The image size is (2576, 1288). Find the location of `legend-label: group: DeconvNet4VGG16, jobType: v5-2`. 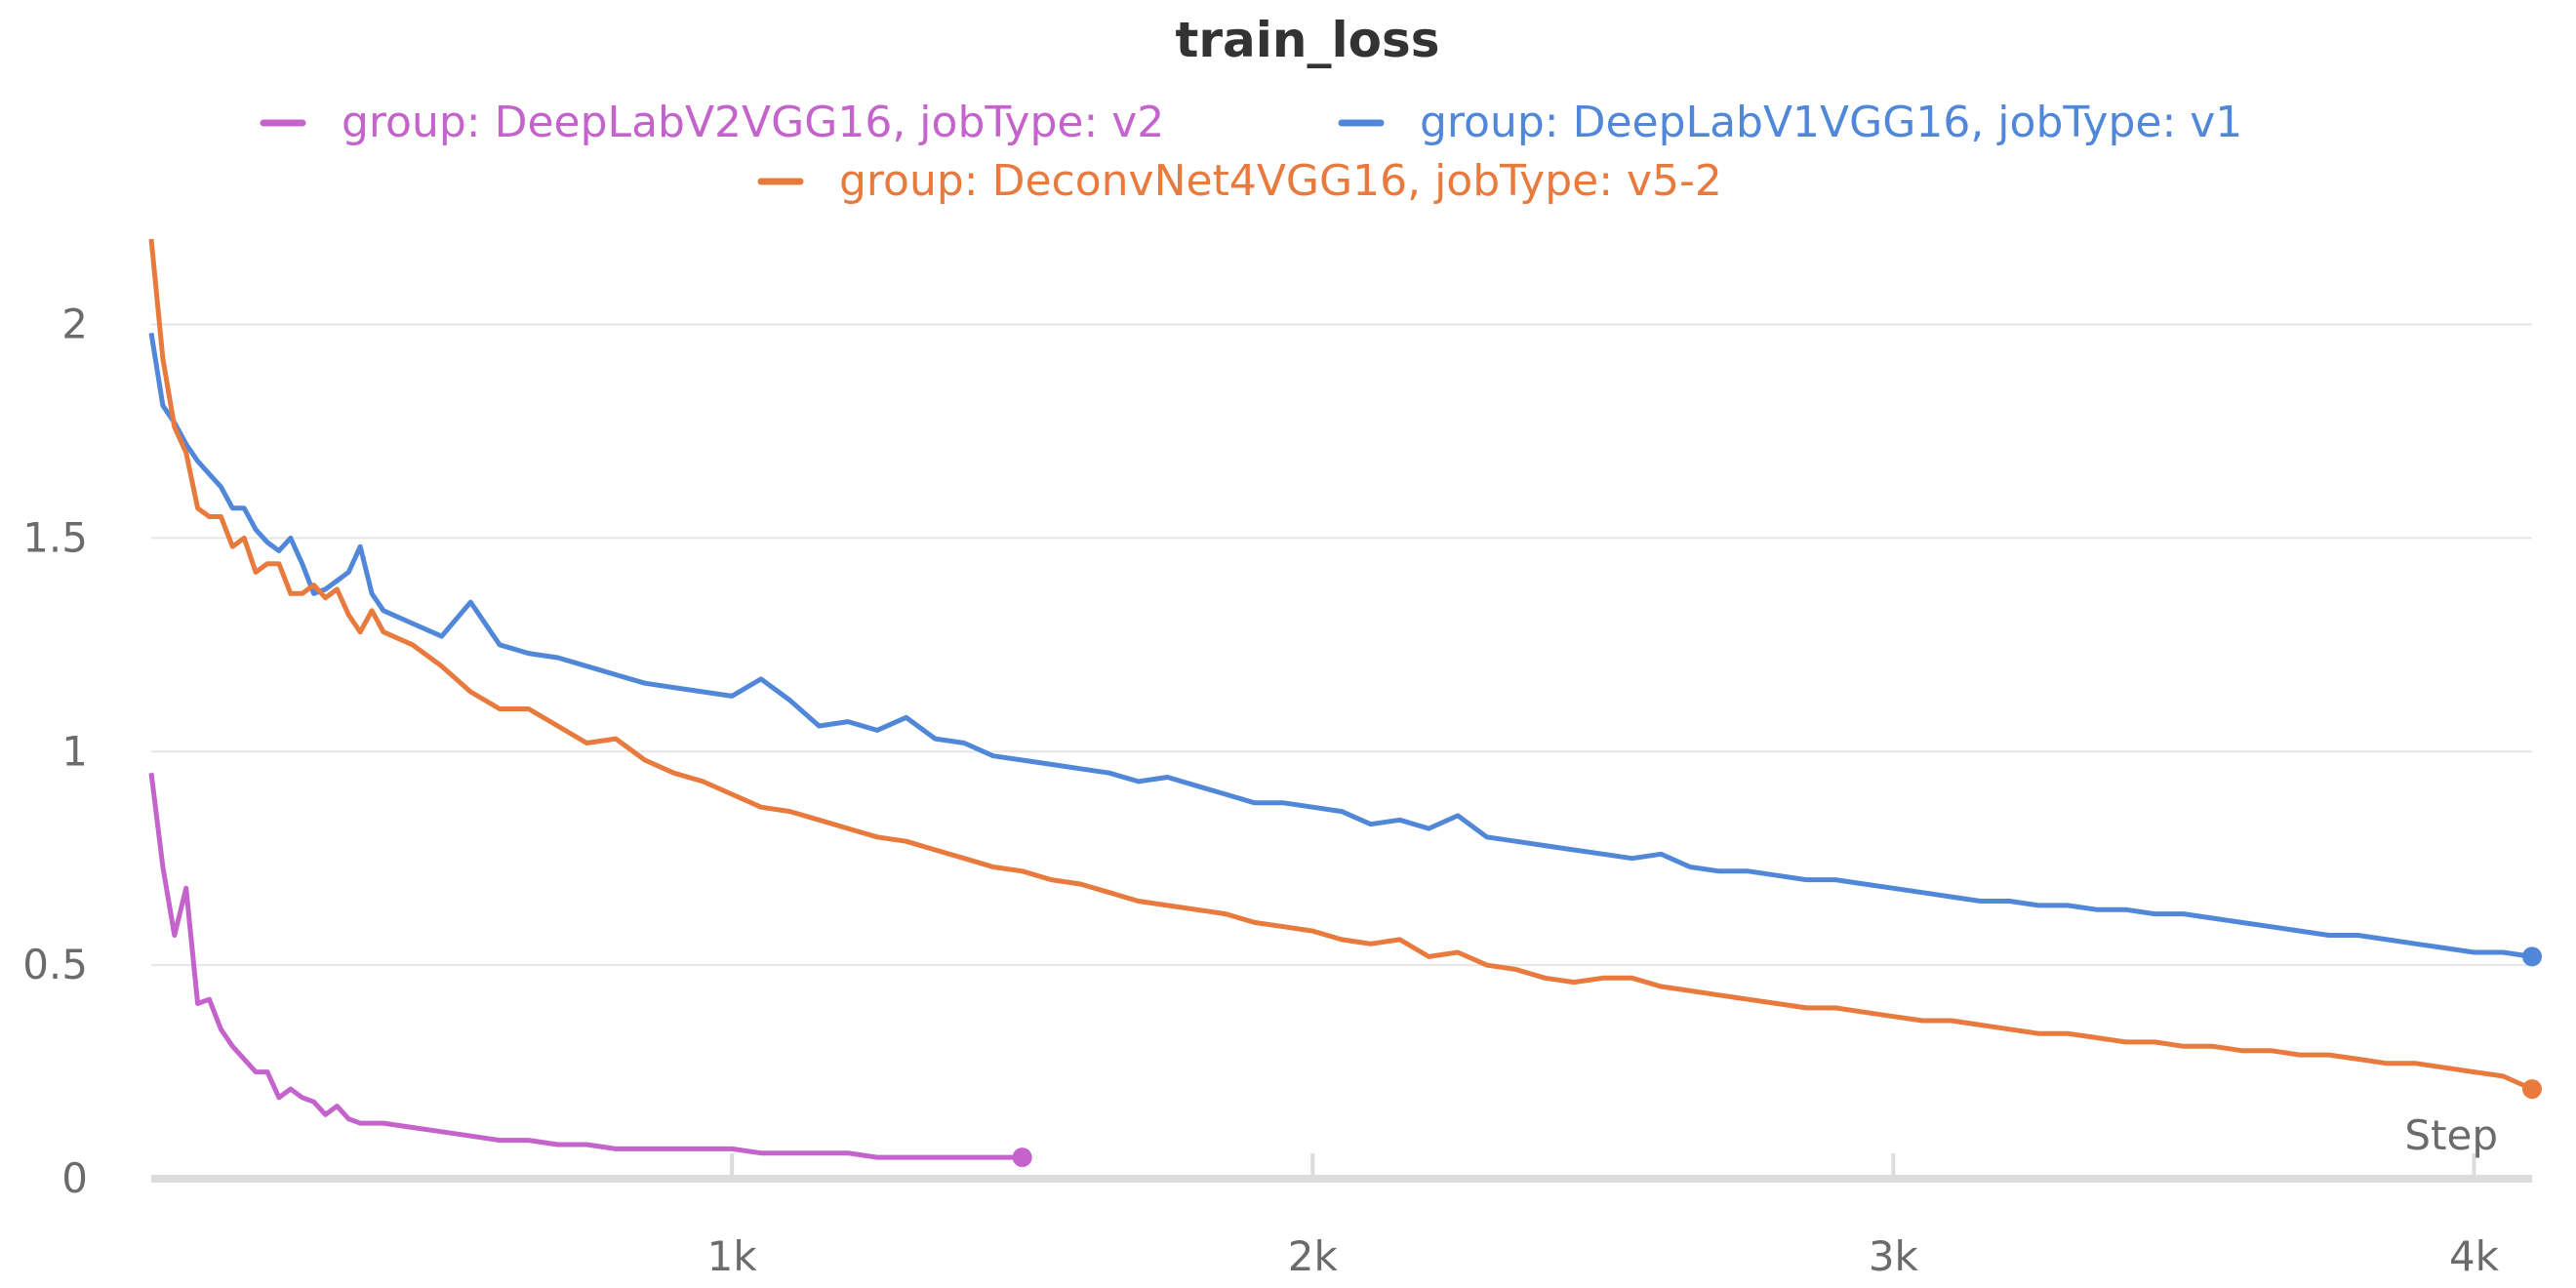

legend-label: group: DeconvNet4VGG16, jobType: v5-2 is located at coordinates (1280, 181).